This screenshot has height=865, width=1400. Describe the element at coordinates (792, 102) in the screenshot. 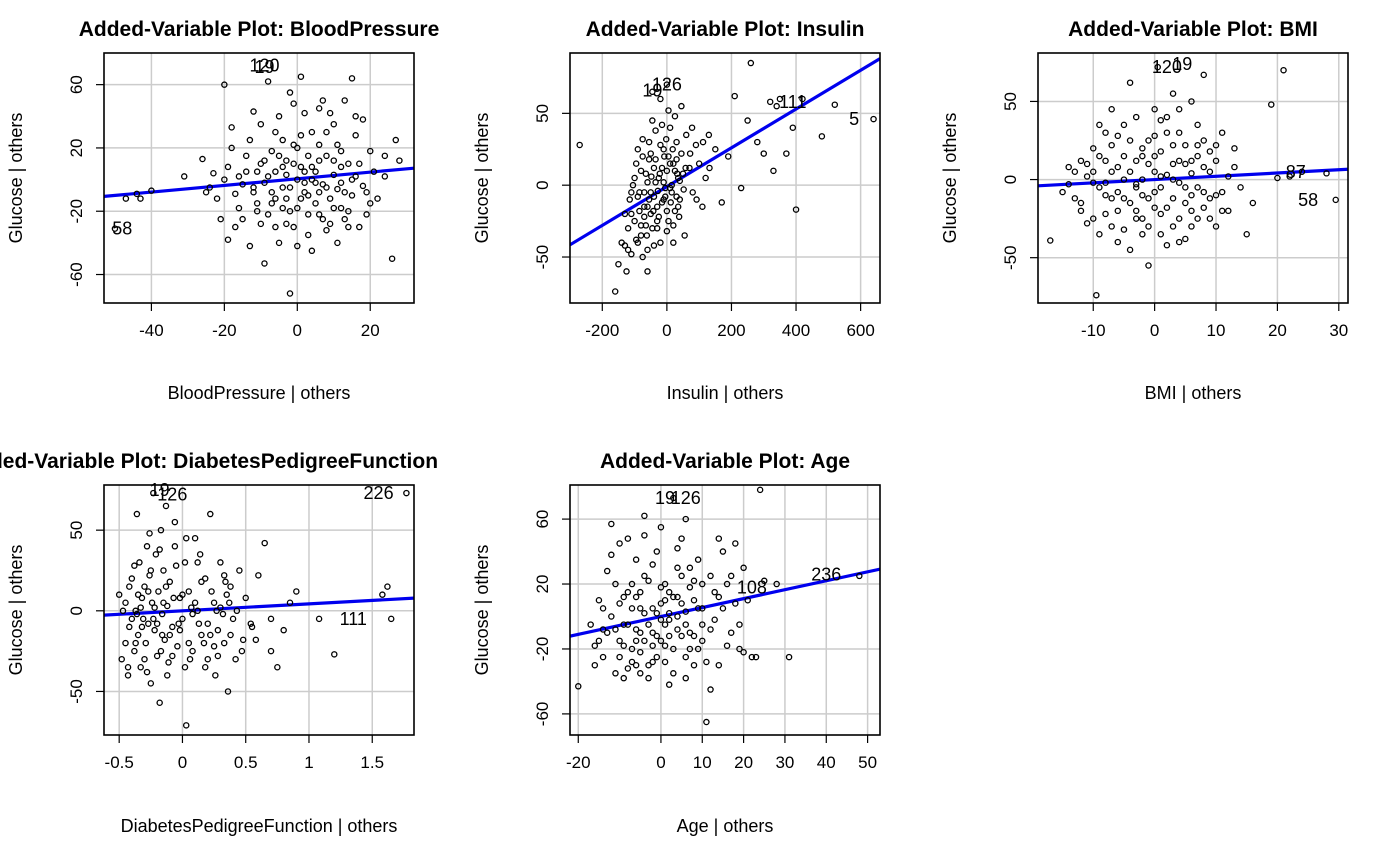

I see `point-id-label: 111` at that location.